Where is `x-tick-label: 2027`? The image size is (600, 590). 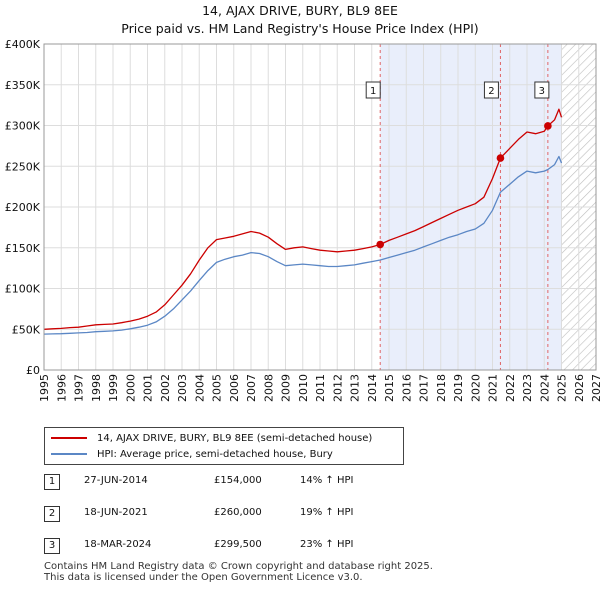 x-tick-label: 2027 is located at coordinates (595, 388).